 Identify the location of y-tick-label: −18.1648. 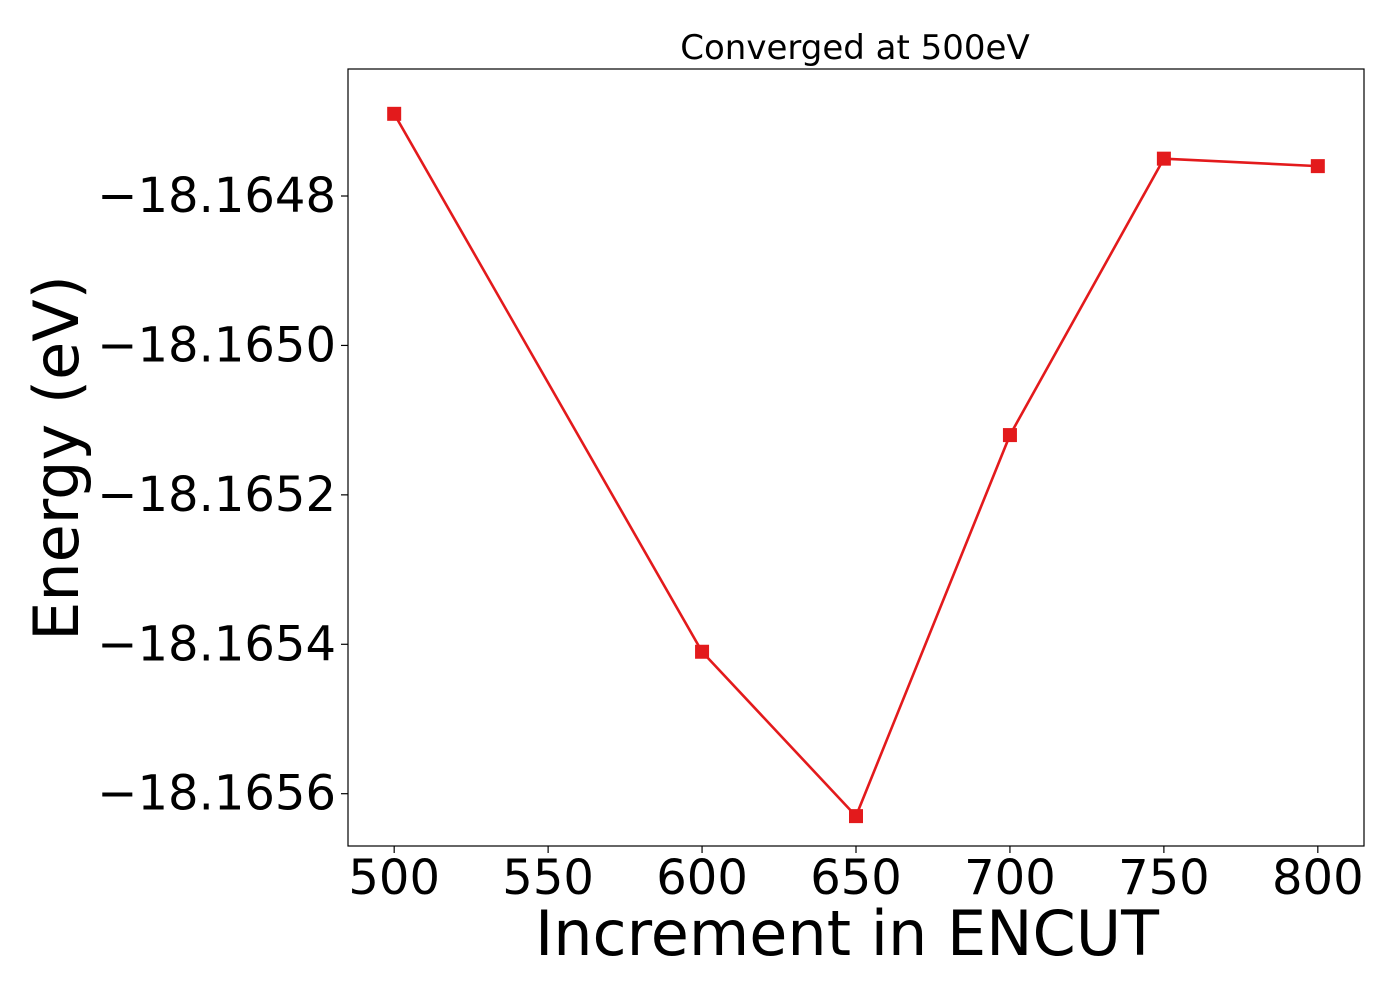
(216, 196).